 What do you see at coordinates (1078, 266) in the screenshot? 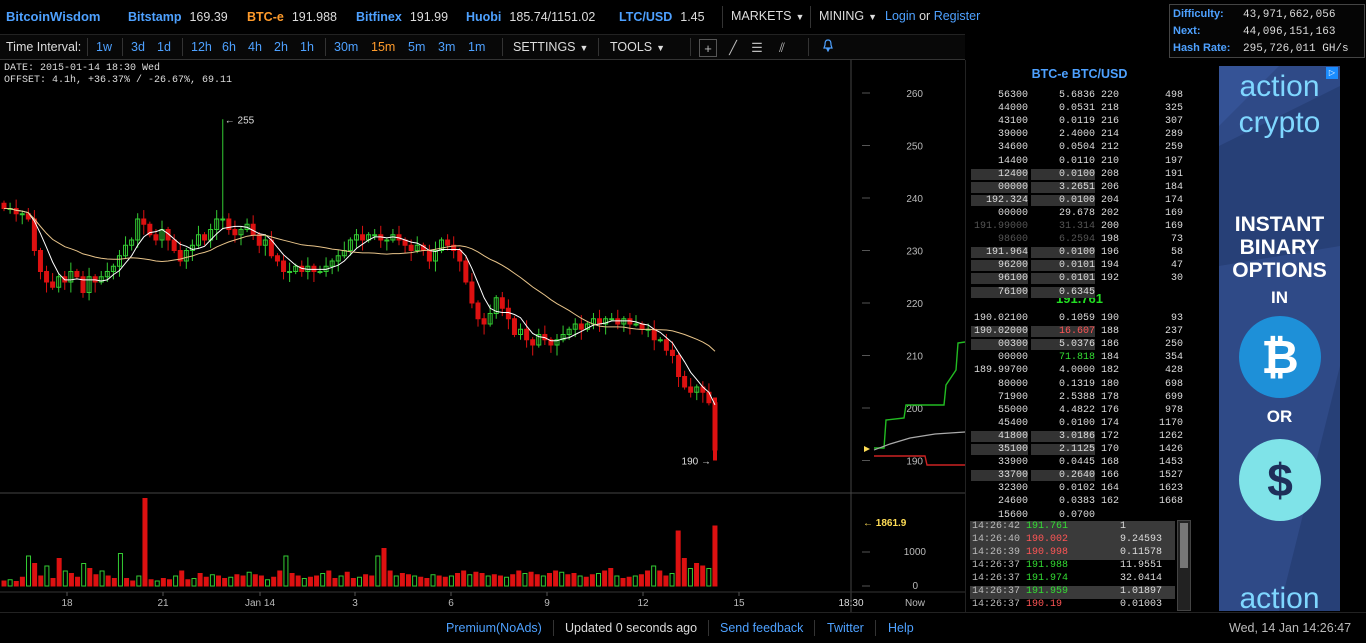
I see `ask-order-row: 96200 0.0101 194 47` at bounding box center [1078, 266].